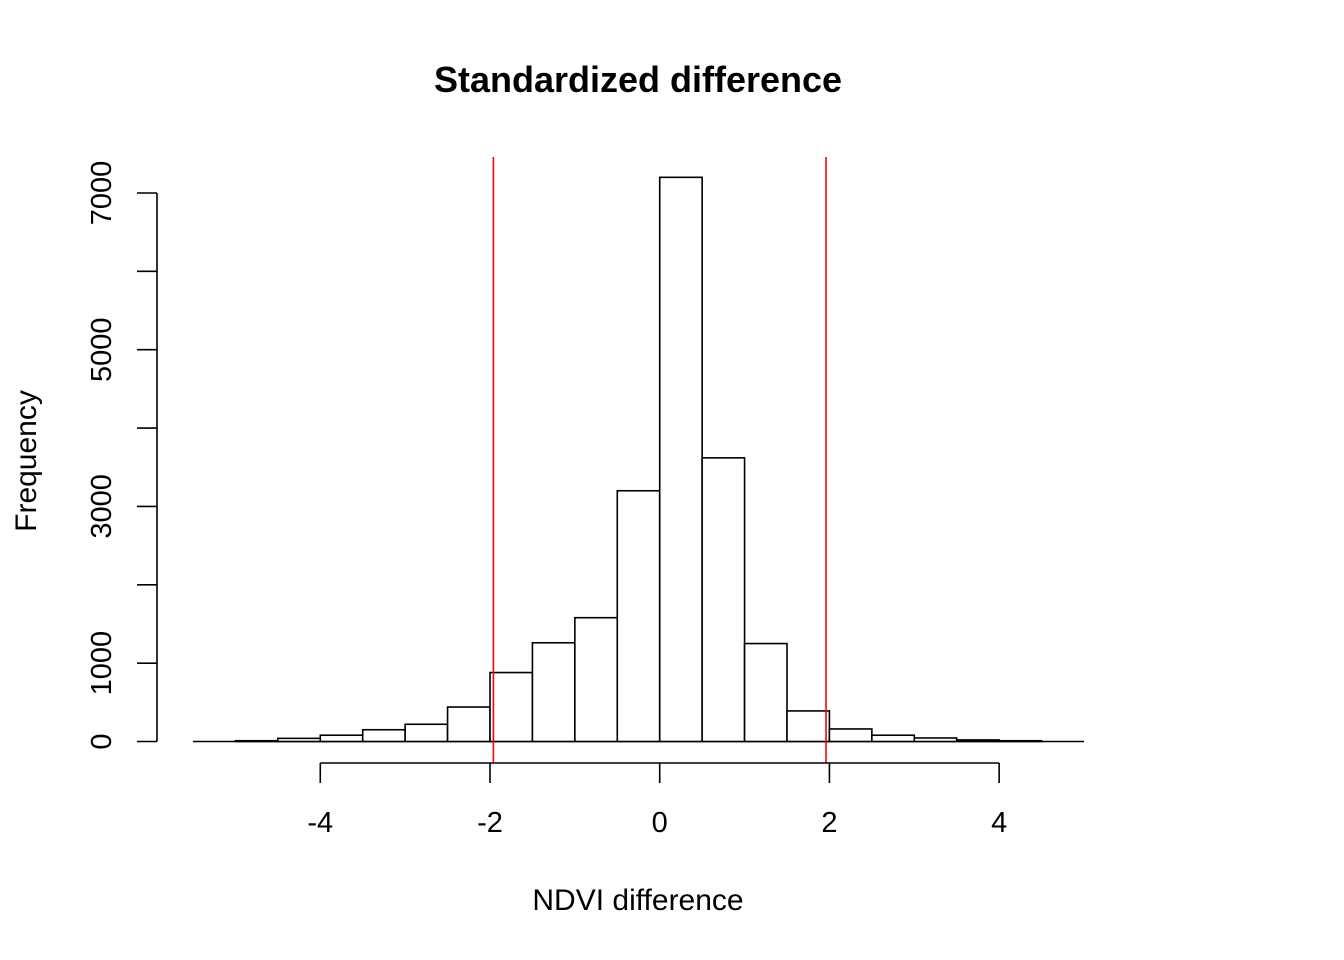 This screenshot has width=1344, height=960. I want to click on chart-title: Standardized difference, so click(638, 79).